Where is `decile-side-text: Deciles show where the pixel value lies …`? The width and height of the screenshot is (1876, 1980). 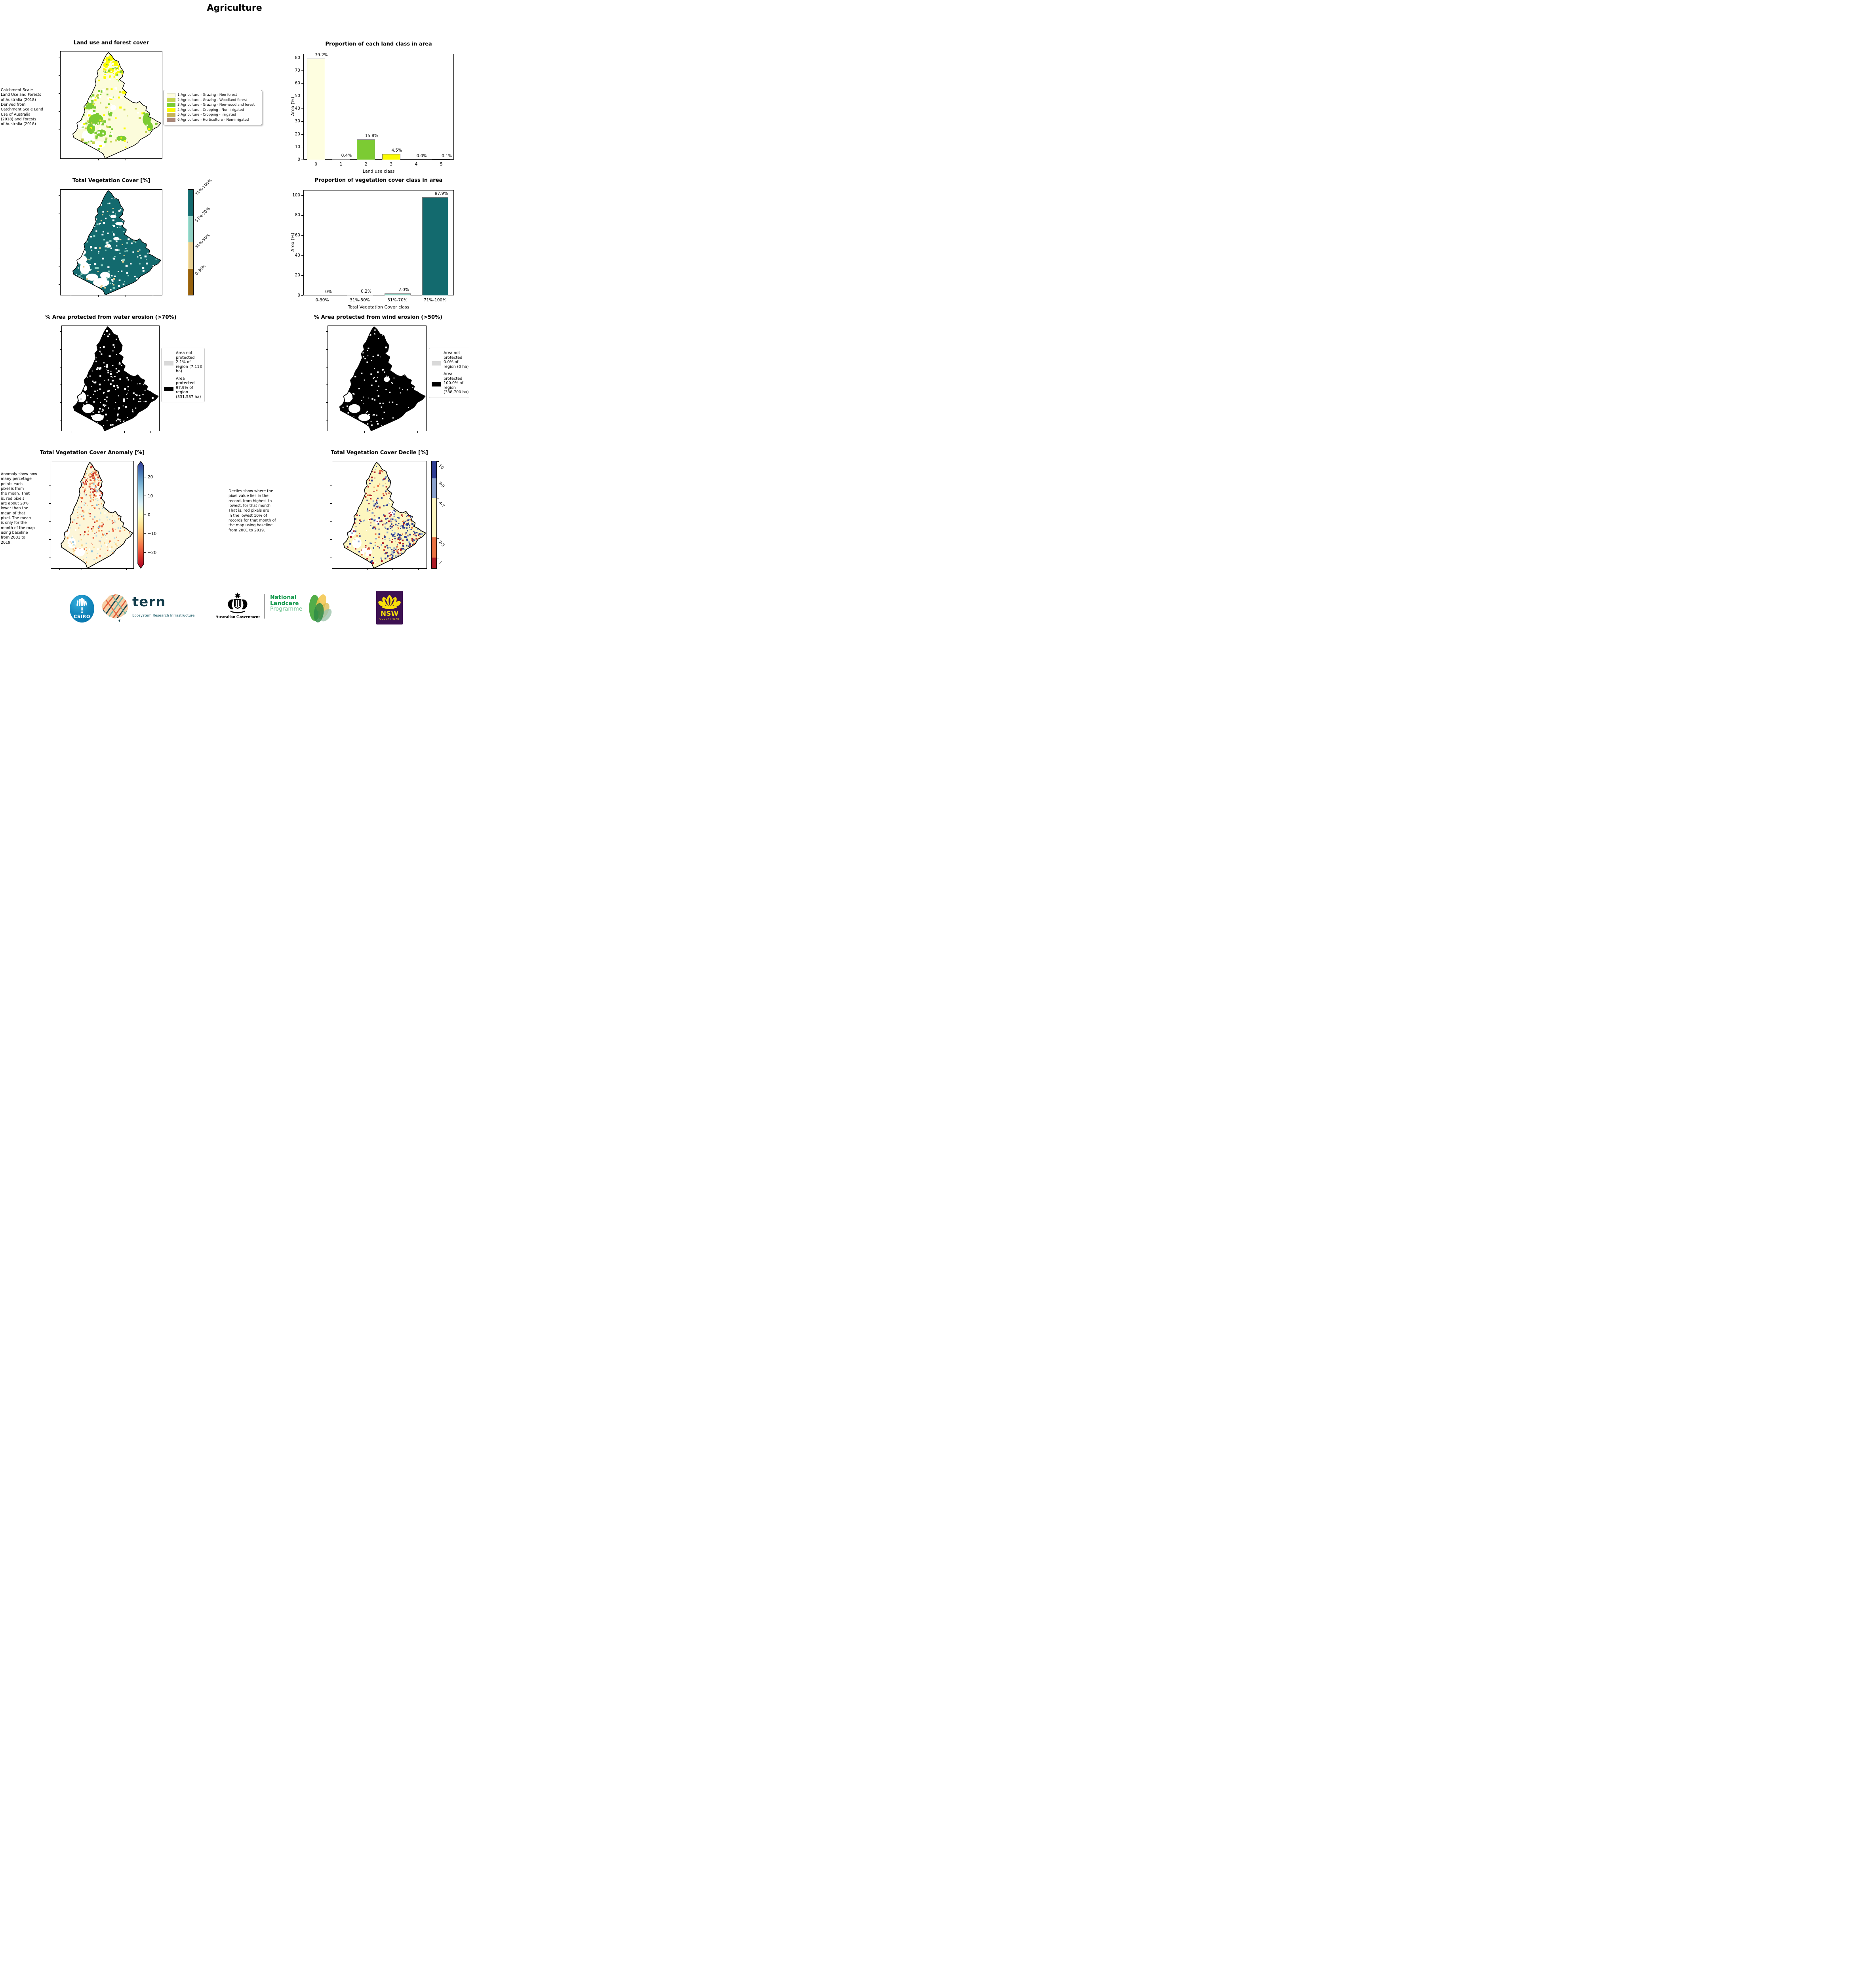
decile-side-text: Deciles show where the pixel value lies … is located at coordinates (252, 511).